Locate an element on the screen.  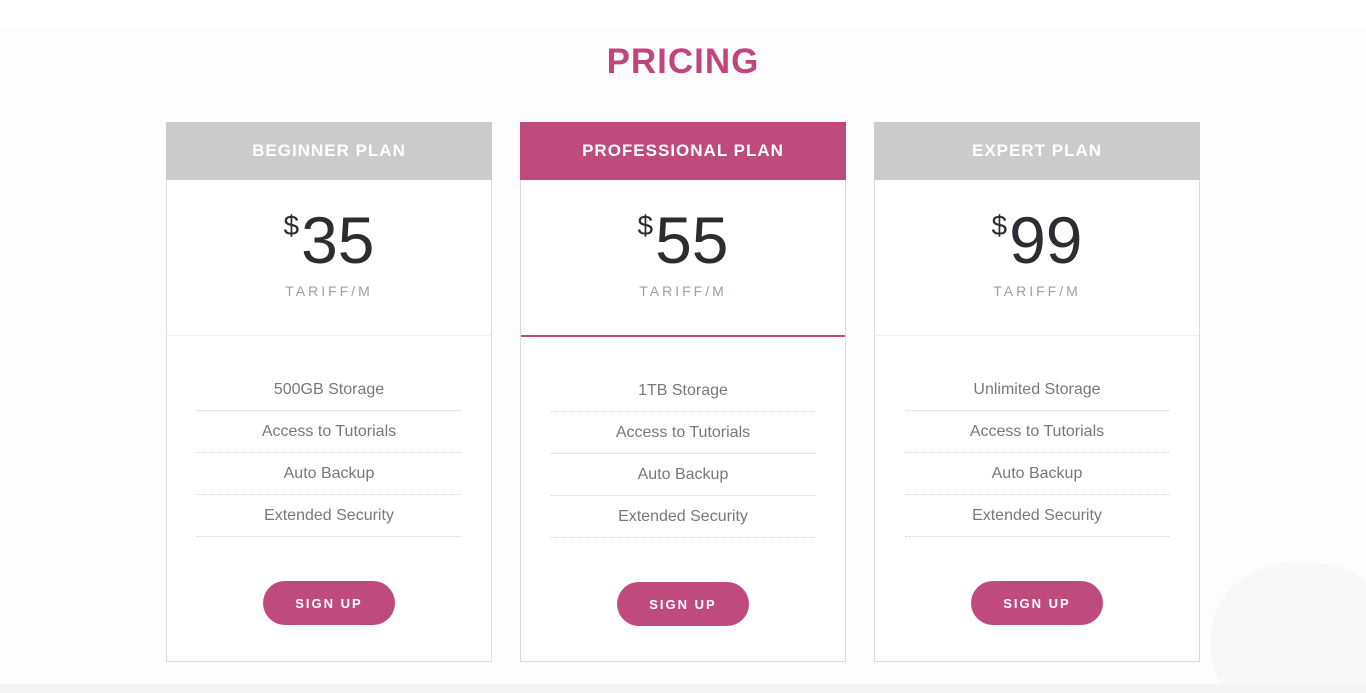
price-block: $99 TARIFF/M is located at coordinates (1037, 258).